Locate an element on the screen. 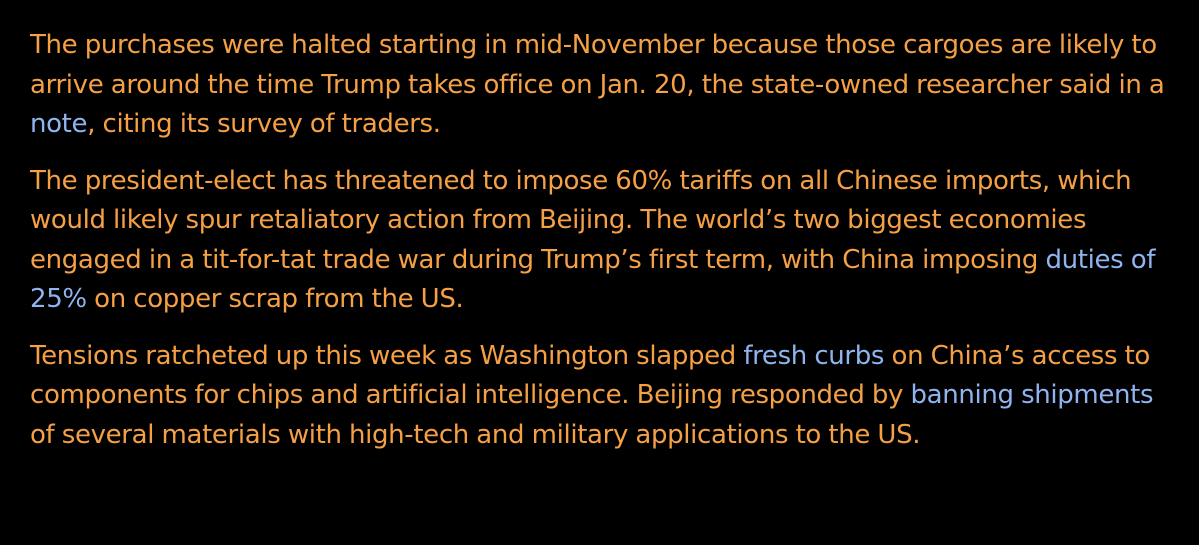 Image resolution: width=1199 pixels, height=545 pixels. note-link: note is located at coordinates (59, 124).